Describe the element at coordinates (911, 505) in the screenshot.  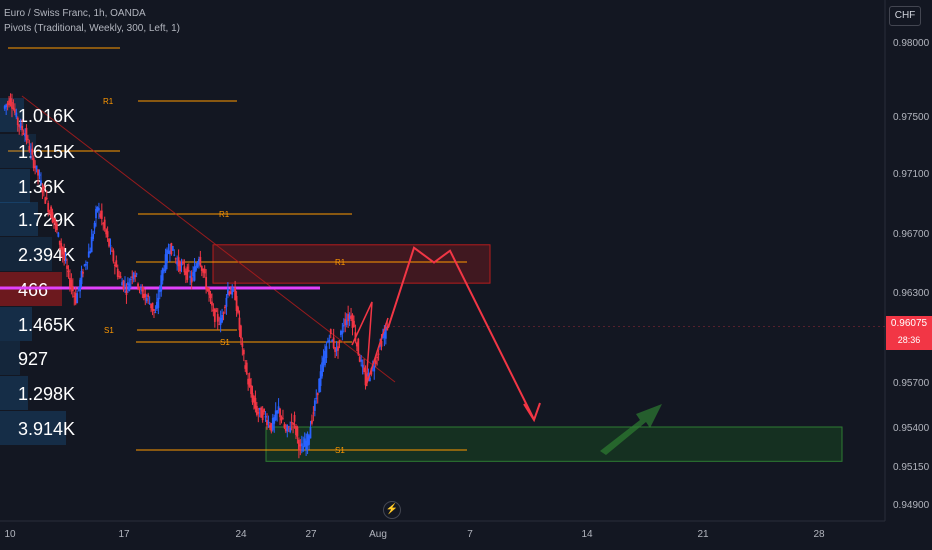
I see `y-tick-label: 0.94900` at that location.